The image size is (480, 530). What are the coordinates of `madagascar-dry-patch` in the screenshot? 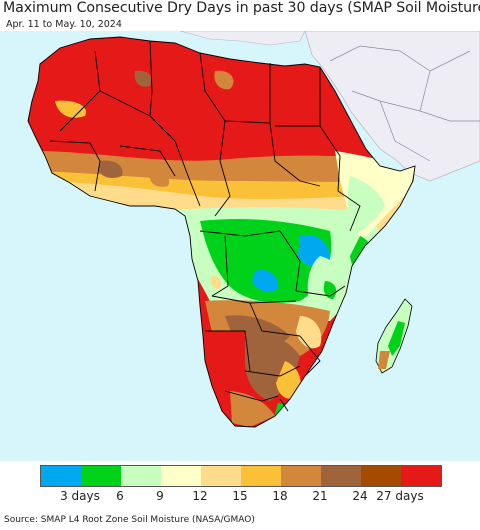 It's located at (384, 360).